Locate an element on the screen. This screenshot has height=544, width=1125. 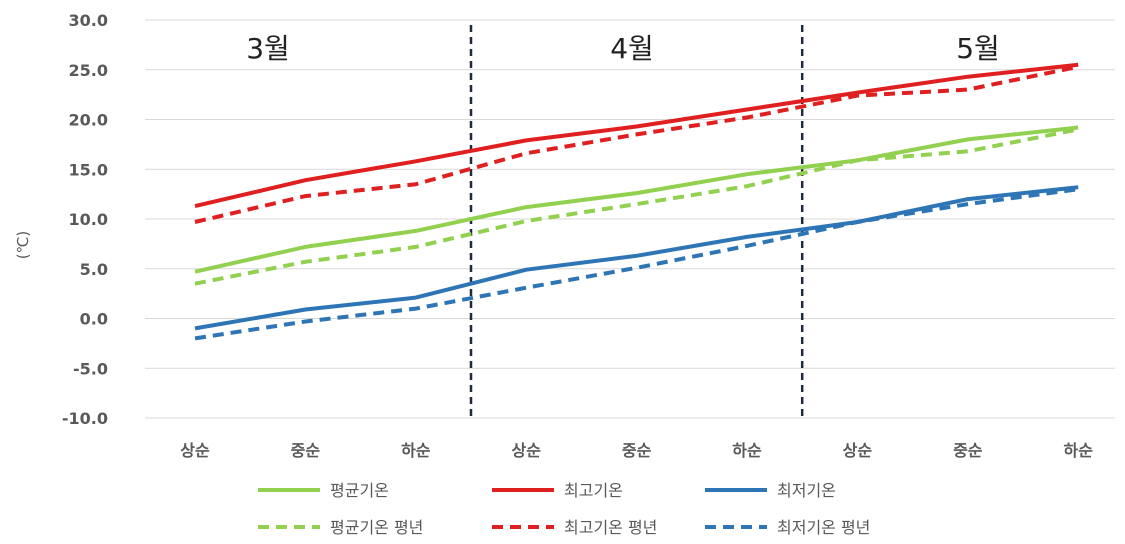
y-tick-label: -5.0 is located at coordinates (90, 368).